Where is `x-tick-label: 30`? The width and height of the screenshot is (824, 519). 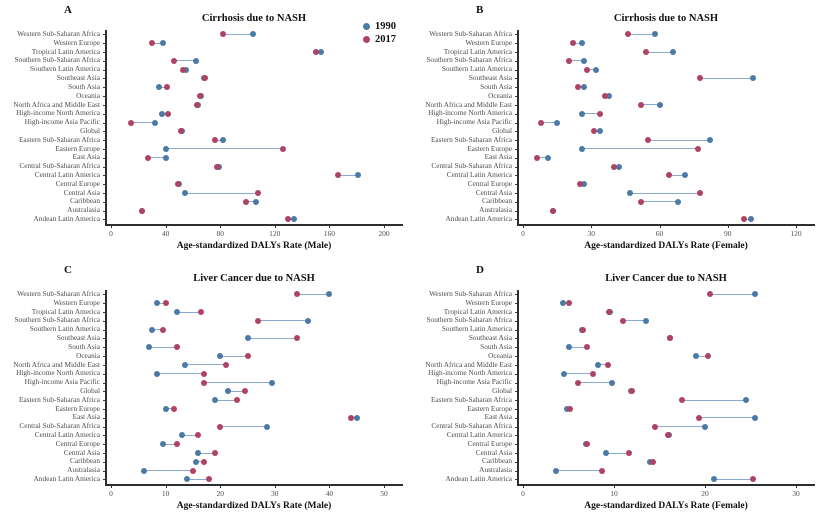
x-tick-label: 30 is located at coordinates (275, 493).